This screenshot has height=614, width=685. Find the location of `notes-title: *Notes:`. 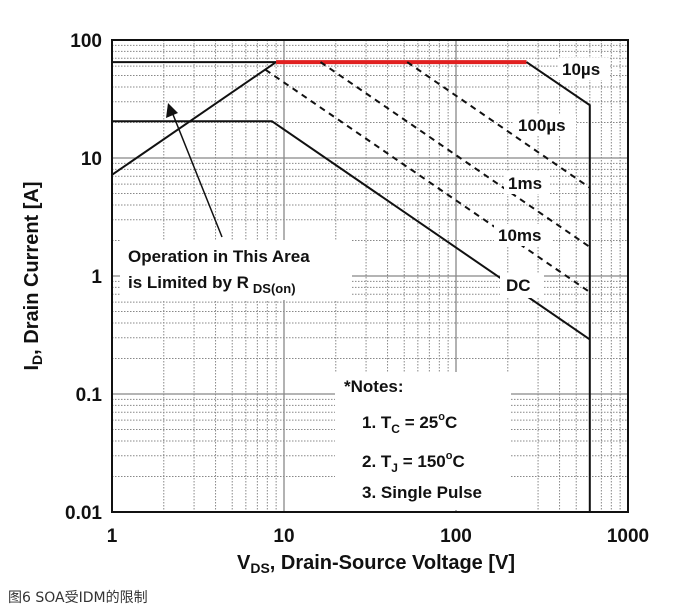

notes-title: *Notes: is located at coordinates (374, 386).